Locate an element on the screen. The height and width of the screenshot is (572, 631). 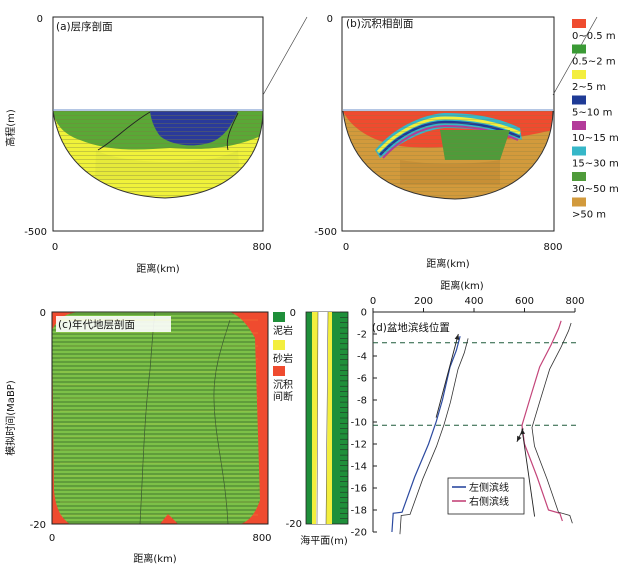
panel-d-ytick-label-6: -12 is located at coordinates (359, 445).